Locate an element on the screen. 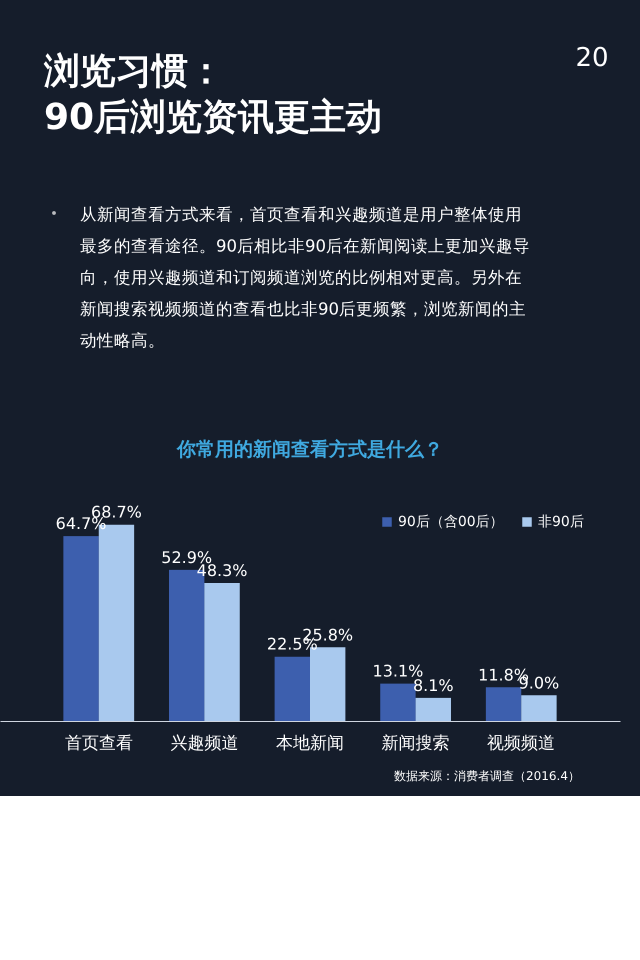 The width and height of the screenshot is (640, 960). text: 动性略高。 is located at coordinates (122, 340).